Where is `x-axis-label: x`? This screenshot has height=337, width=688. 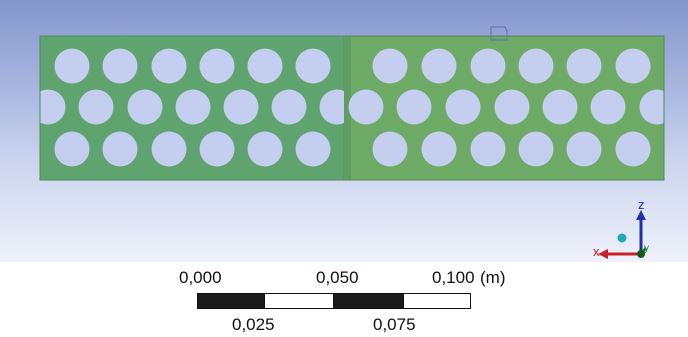
x-axis-label: x is located at coordinates (596, 251).